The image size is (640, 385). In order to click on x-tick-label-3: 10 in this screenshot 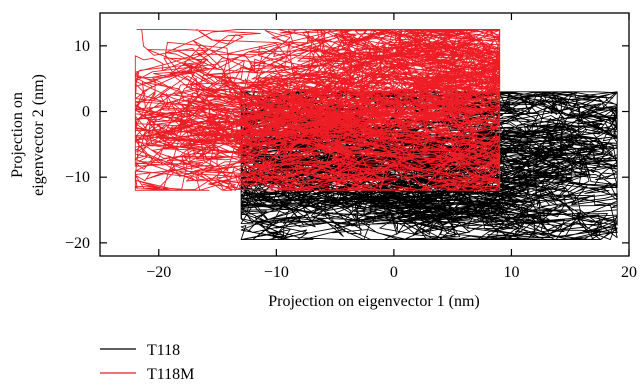, I will do `click(511, 272)`.